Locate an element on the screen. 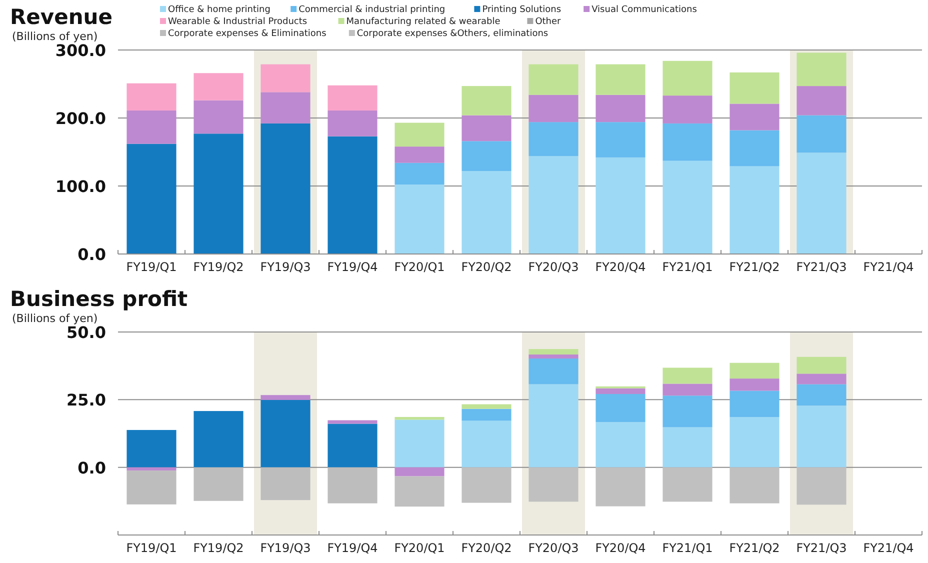 This screenshot has height=563, width=928. chart-title: Business profit is located at coordinates (99, 299).